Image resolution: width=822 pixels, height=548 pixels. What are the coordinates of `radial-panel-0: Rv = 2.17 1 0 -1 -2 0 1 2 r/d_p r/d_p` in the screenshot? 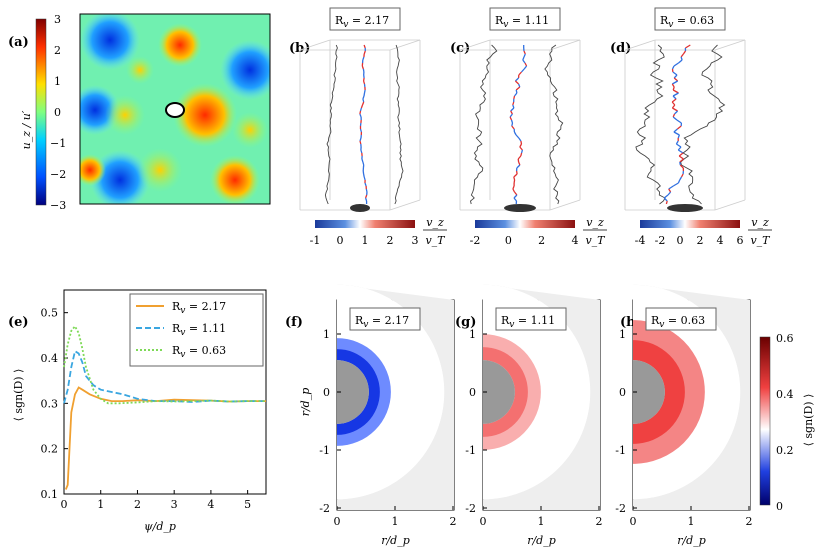 It's located at (378, 415).